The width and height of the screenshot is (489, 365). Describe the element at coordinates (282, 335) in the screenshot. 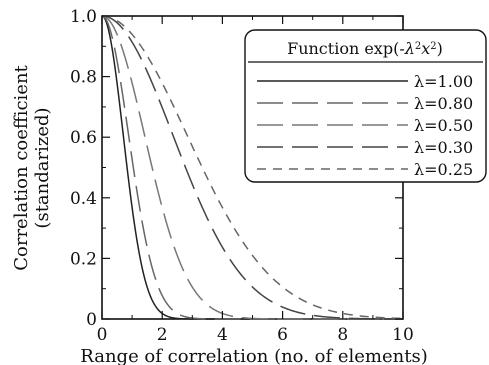

I see `x-tick-label: 6` at that location.